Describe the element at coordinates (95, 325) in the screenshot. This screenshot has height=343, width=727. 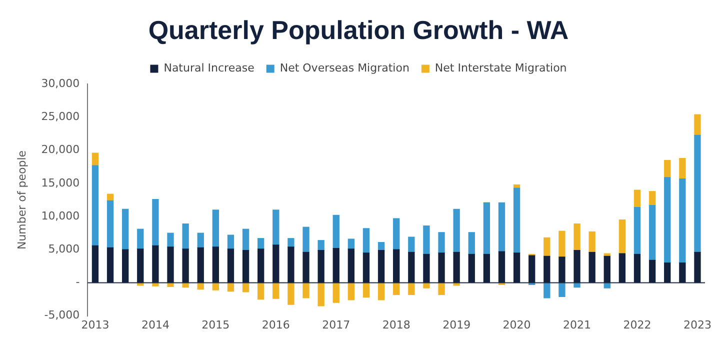
I see `x-tick-label: 2013` at that location.